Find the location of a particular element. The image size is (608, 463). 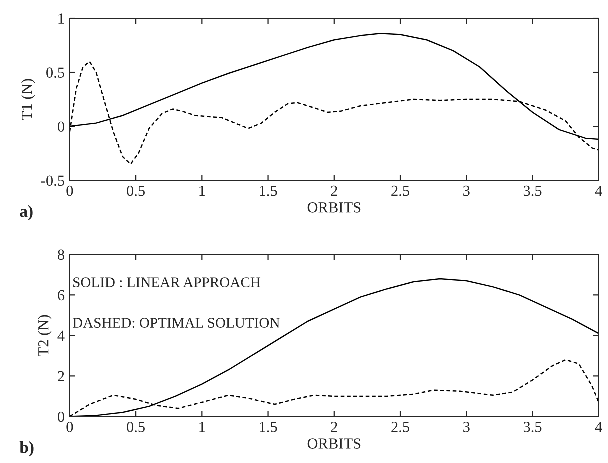

y-tick-label: 4 is located at coordinates (61, 335).